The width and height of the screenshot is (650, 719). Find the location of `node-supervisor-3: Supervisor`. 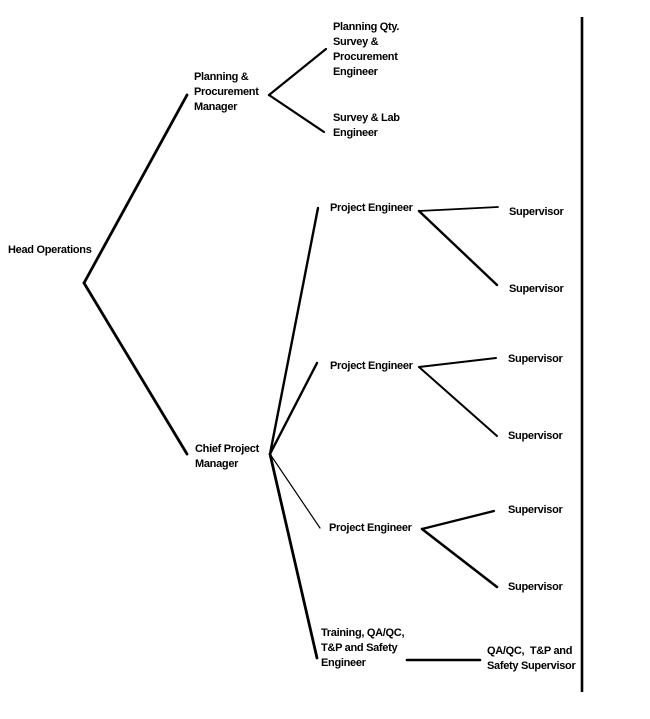

node-supervisor-3: Supervisor is located at coordinates (535, 359).